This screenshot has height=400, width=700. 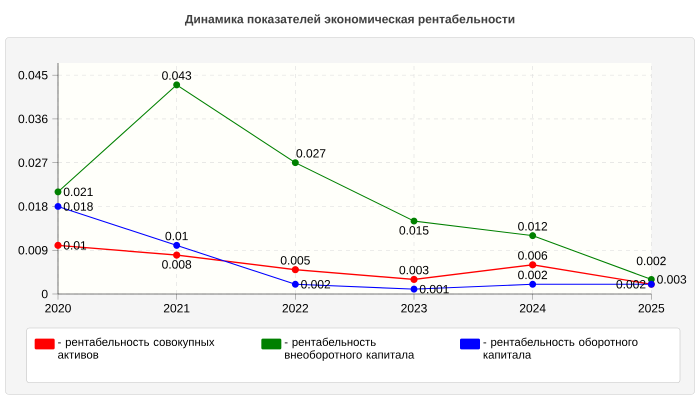 I want to click on y-tick-label: 0.018, so click(x=33, y=206).